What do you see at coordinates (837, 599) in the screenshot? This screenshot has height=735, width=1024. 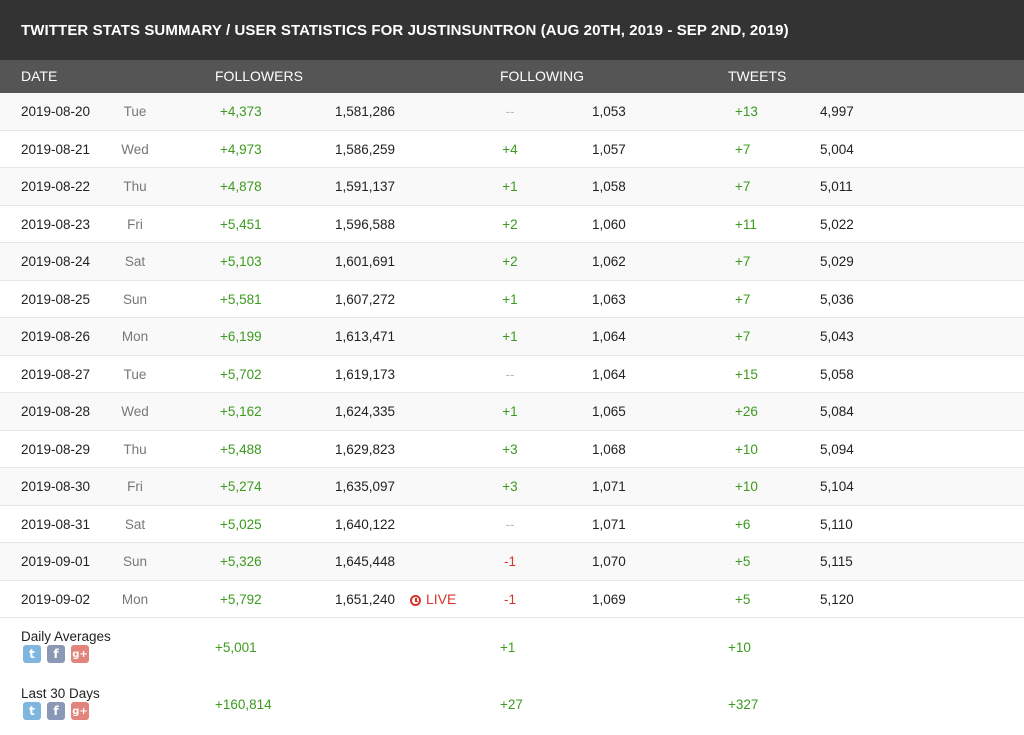 I see `tweets-total-cell: 5,120` at bounding box center [837, 599].